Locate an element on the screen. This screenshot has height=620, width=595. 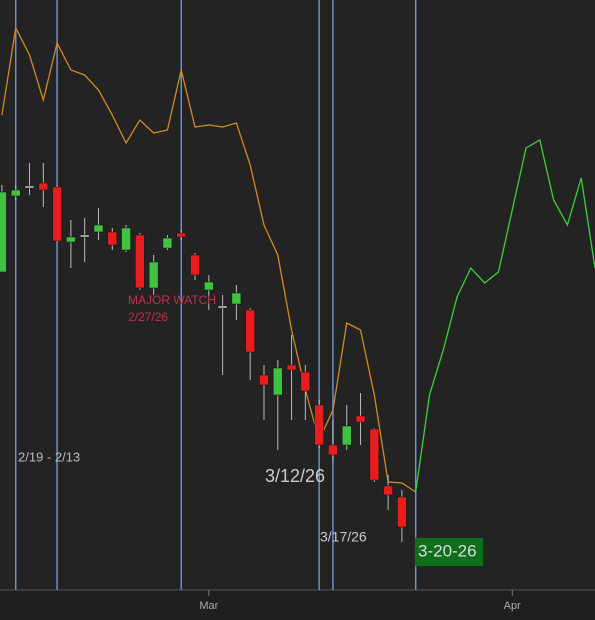
annotation: 3-20-26 is located at coordinates (447, 550).